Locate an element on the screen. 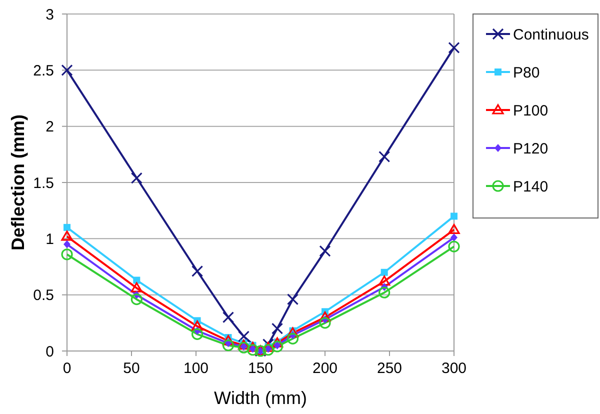 The width and height of the screenshot is (600, 414). y-tick-label: 1 is located at coordinates (50, 239).